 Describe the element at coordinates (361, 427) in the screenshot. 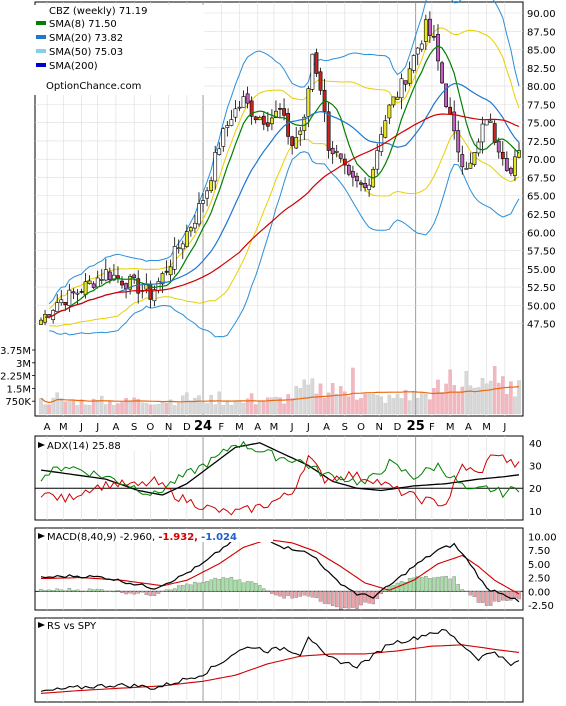

I see `x-axis-label: O` at that location.